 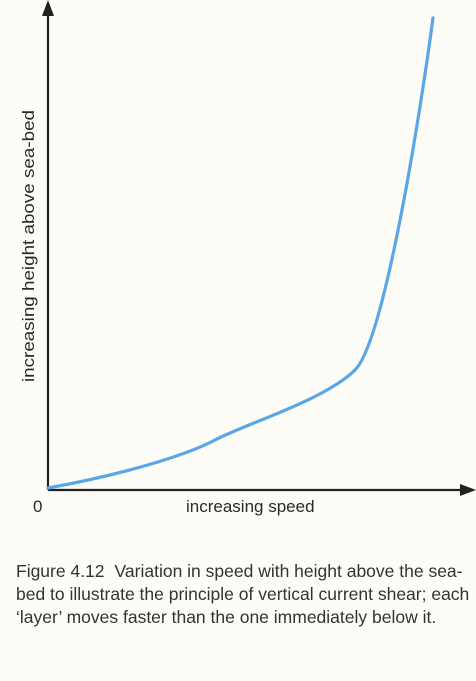 What do you see at coordinates (60, 571) in the screenshot?
I see `figure-number: Figure 4.12` at bounding box center [60, 571].